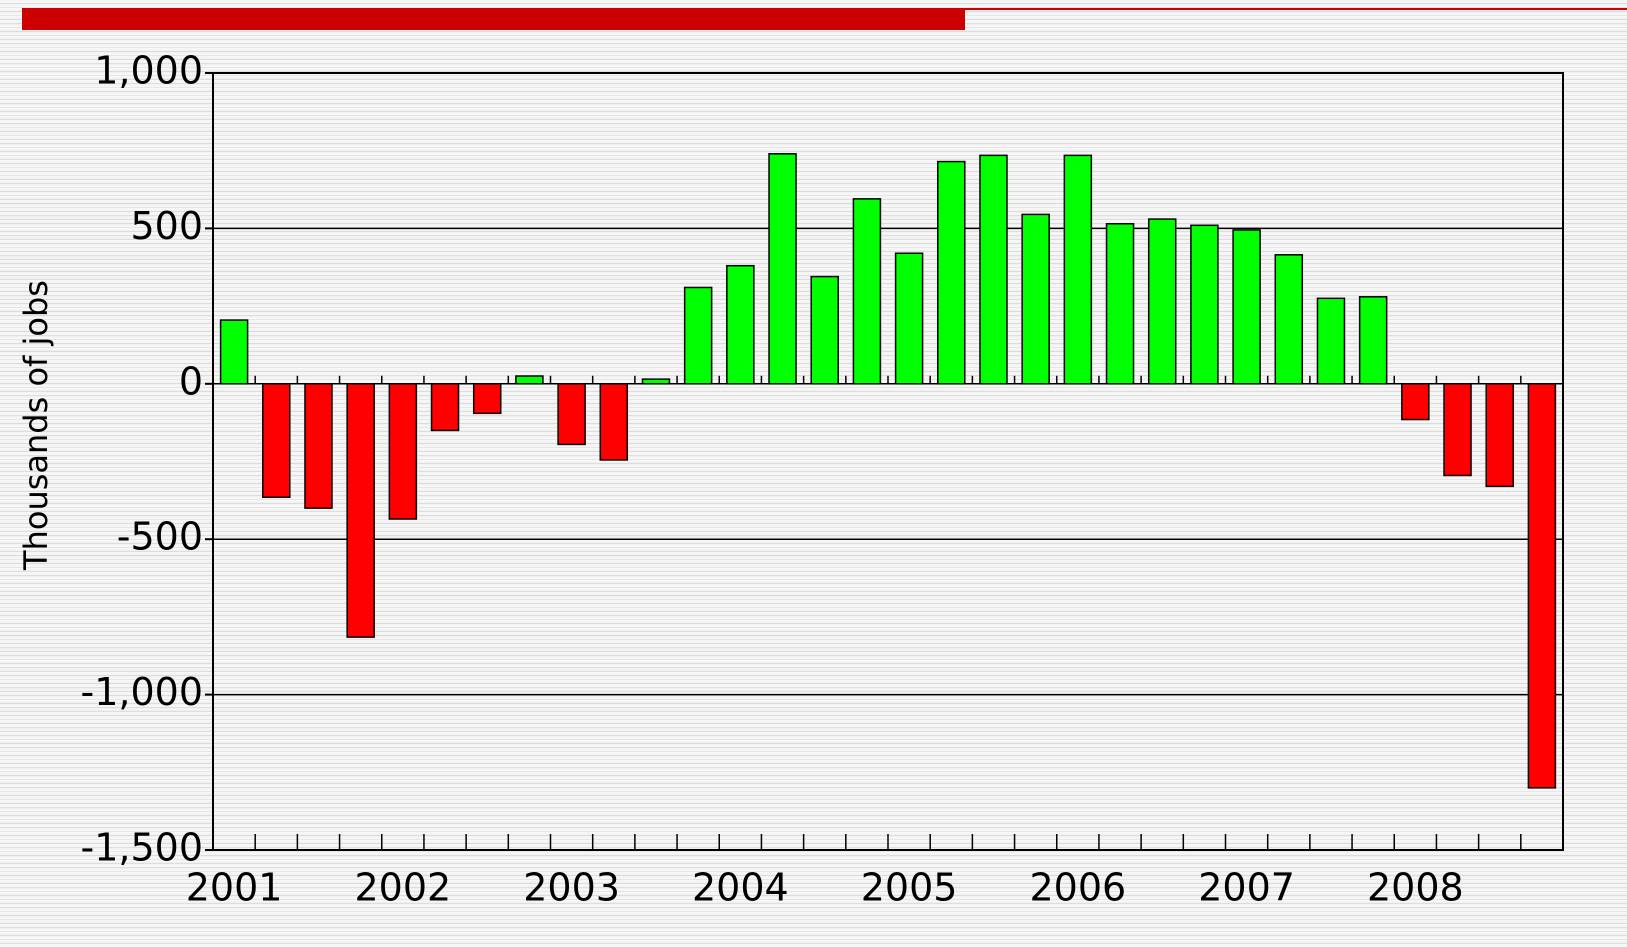  What do you see at coordinates (1077, 888) in the screenshot?
I see `x-tick-label: 2006` at bounding box center [1077, 888].